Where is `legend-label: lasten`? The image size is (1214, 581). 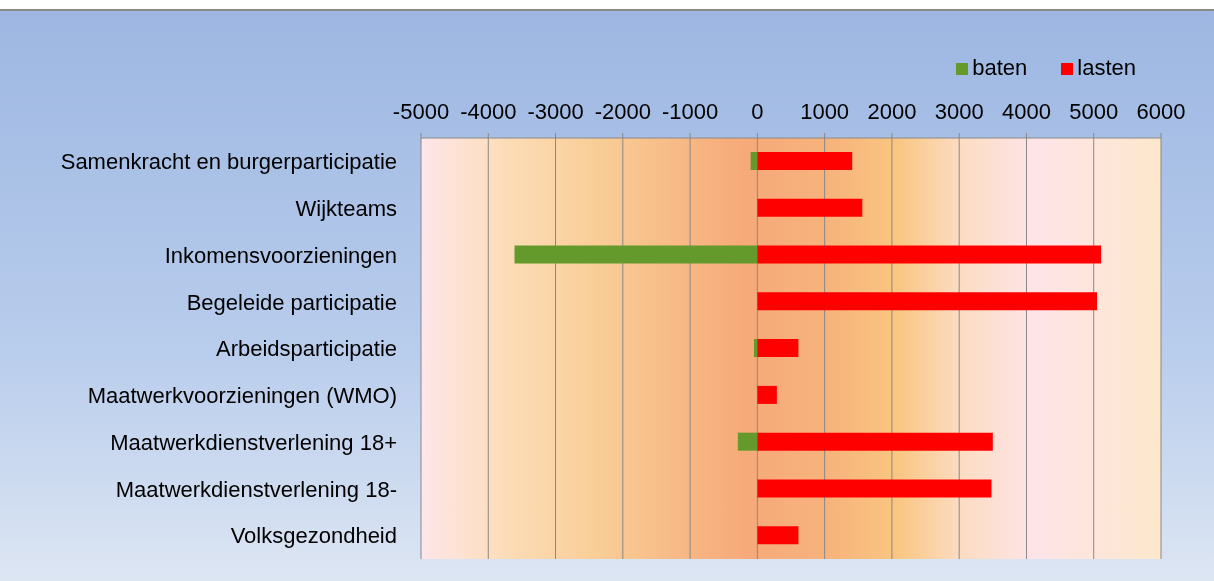
legend-label: lasten is located at coordinates (1106, 67).